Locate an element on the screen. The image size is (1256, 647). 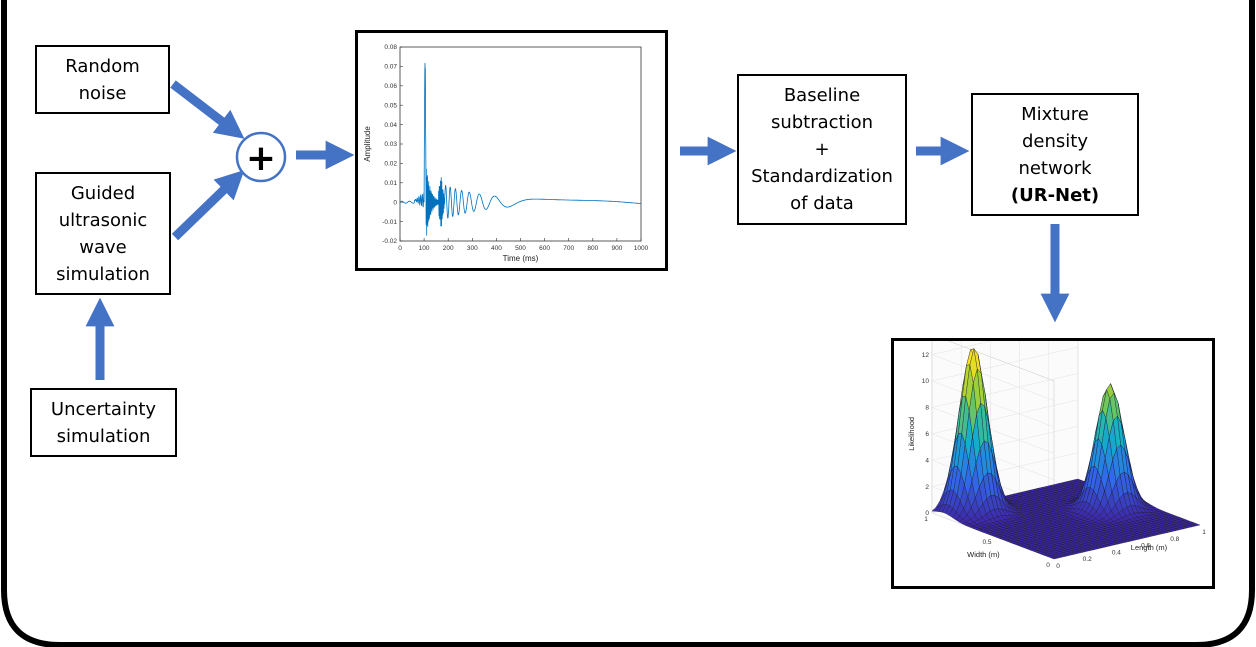
surface-ztick-label: 10 is located at coordinates (926, 381).